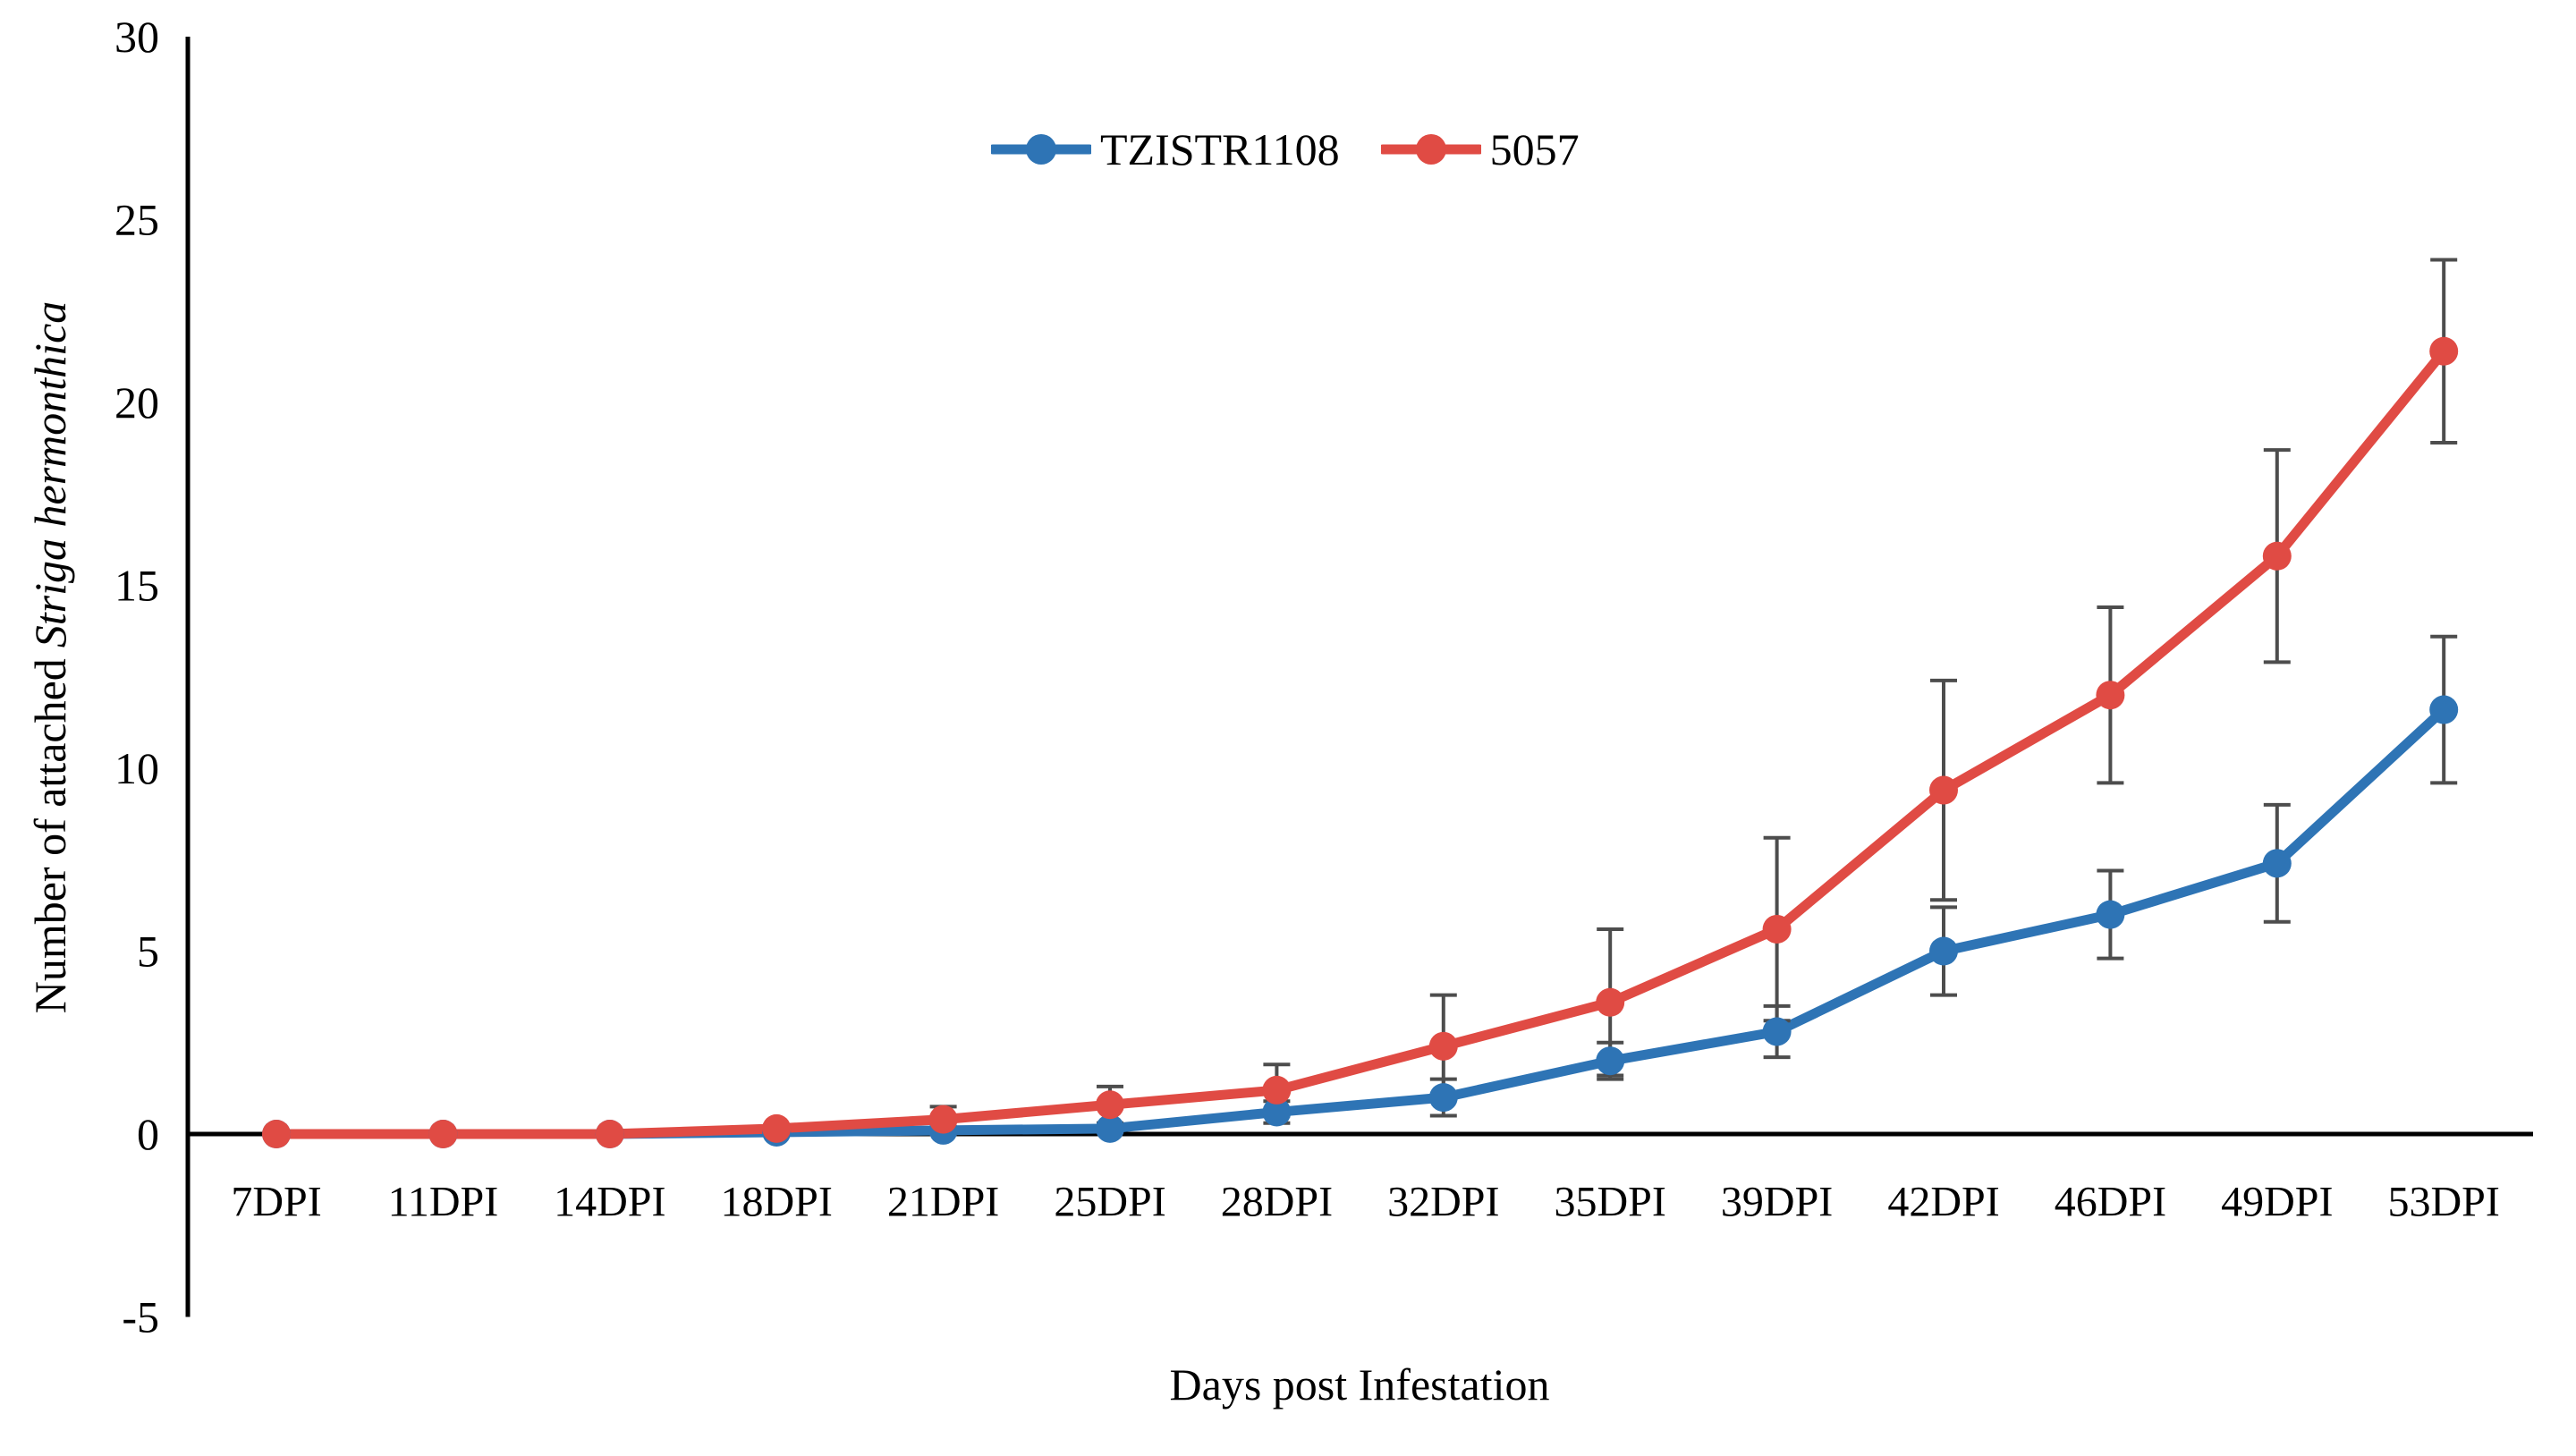 This screenshot has width=2576, height=1456. I want to click on legend-item-5057: 5057, so click(1480, 149).